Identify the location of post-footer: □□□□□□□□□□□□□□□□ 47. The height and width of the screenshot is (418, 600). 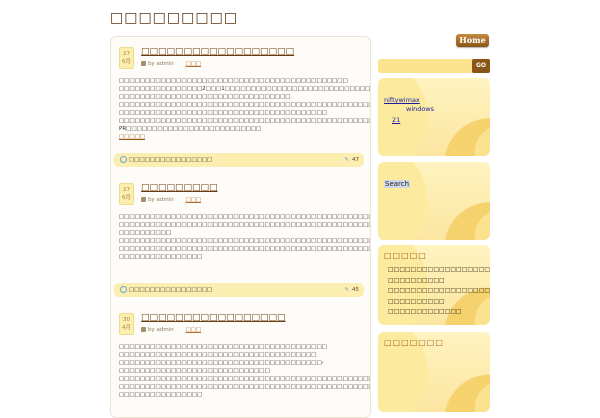
(239, 160).